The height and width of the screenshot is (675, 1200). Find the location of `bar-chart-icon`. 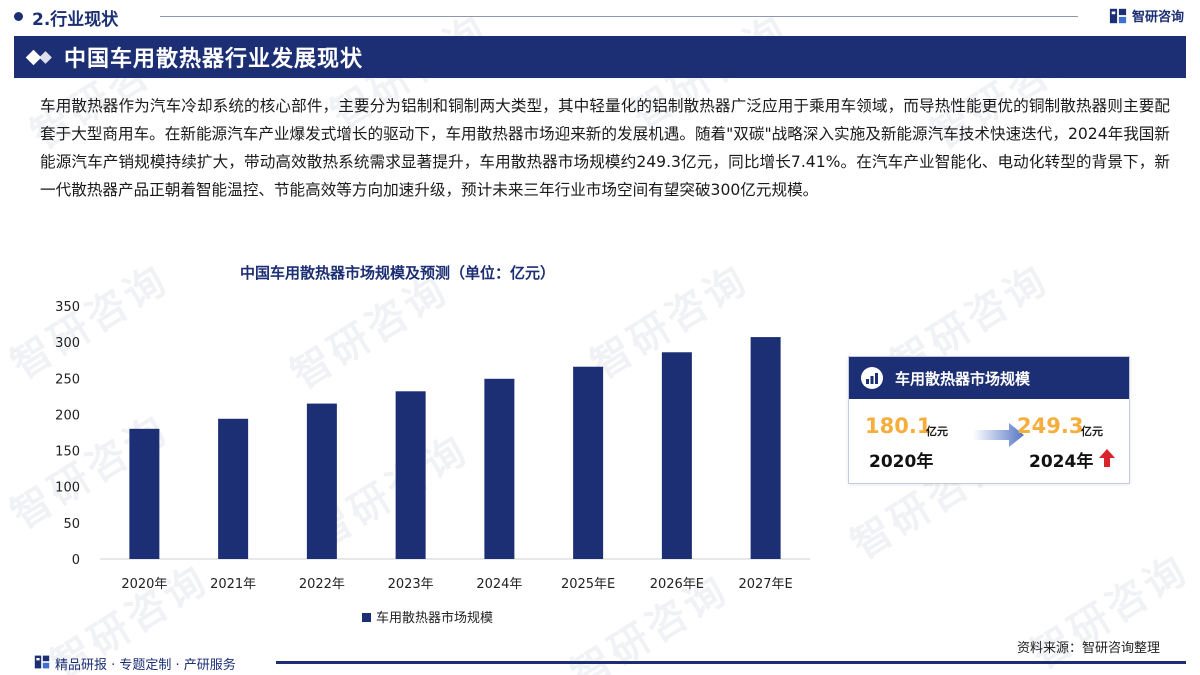

bar-chart-icon is located at coordinates (872, 378).